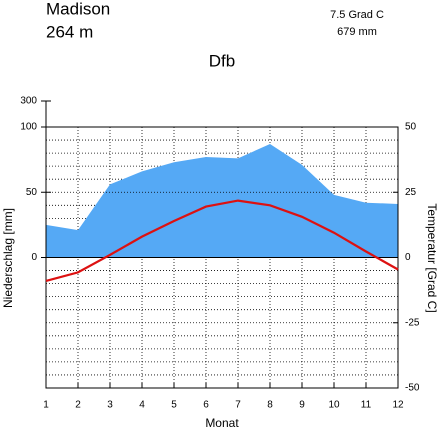 This screenshot has height=430, width=439. I want to click on x-tick-label: 1, so click(46, 405).